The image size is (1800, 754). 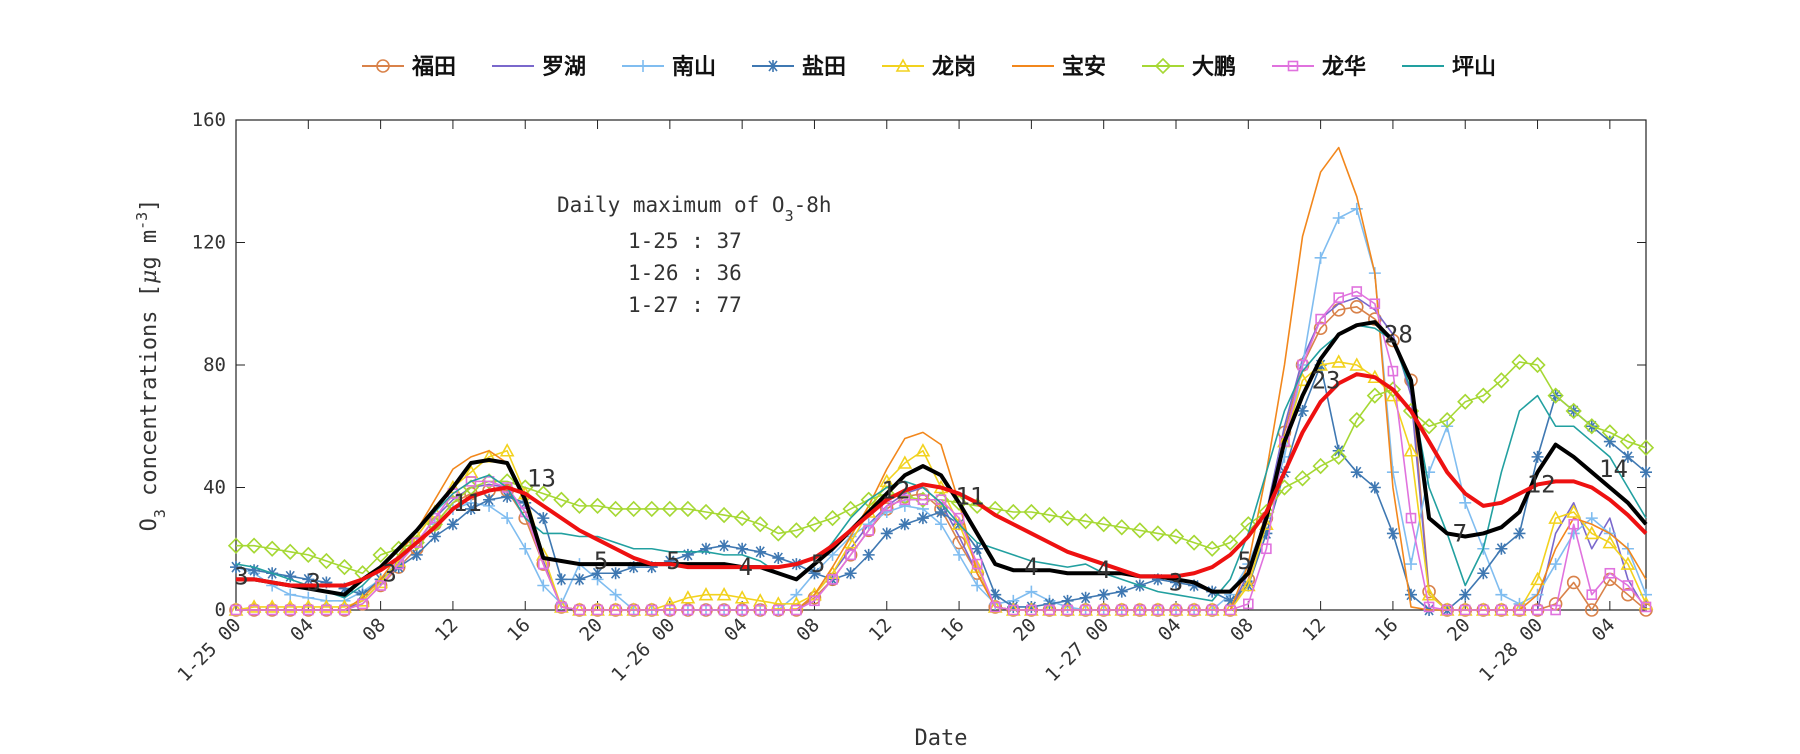 What do you see at coordinates (1613, 469) in the screenshot?
I see `annotation: 14` at bounding box center [1613, 469].